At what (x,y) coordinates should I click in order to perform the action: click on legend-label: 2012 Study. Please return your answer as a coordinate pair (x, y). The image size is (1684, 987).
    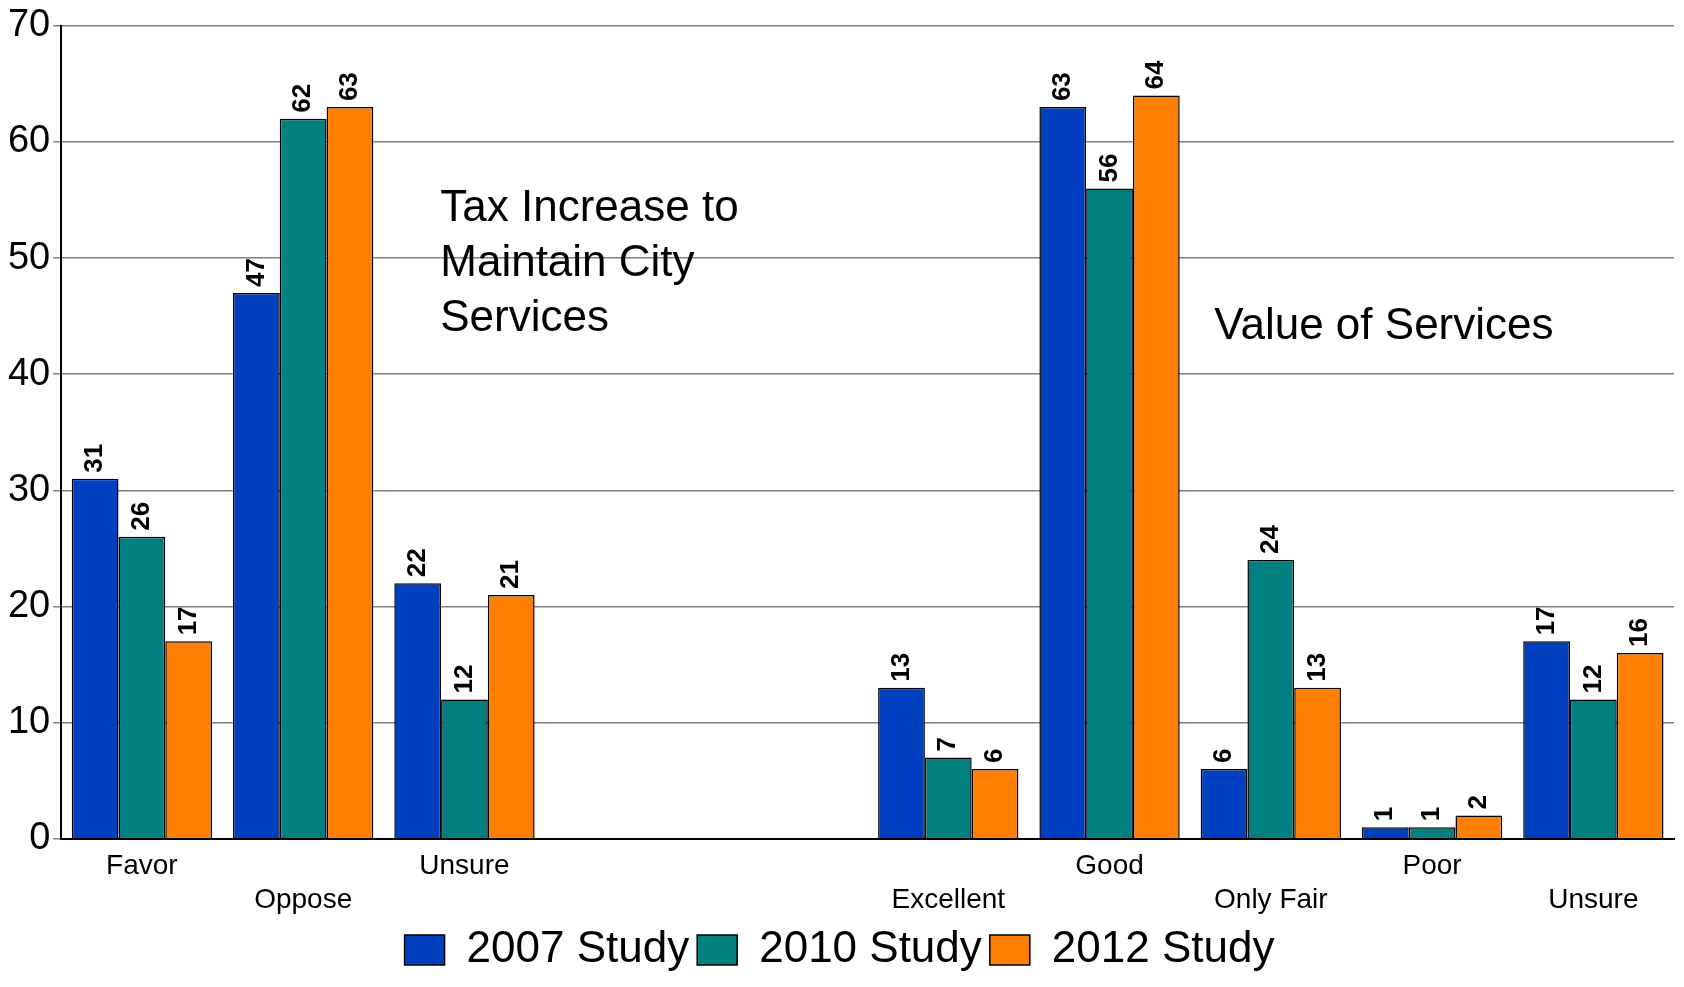
    Looking at the image, I should click on (1163, 947).